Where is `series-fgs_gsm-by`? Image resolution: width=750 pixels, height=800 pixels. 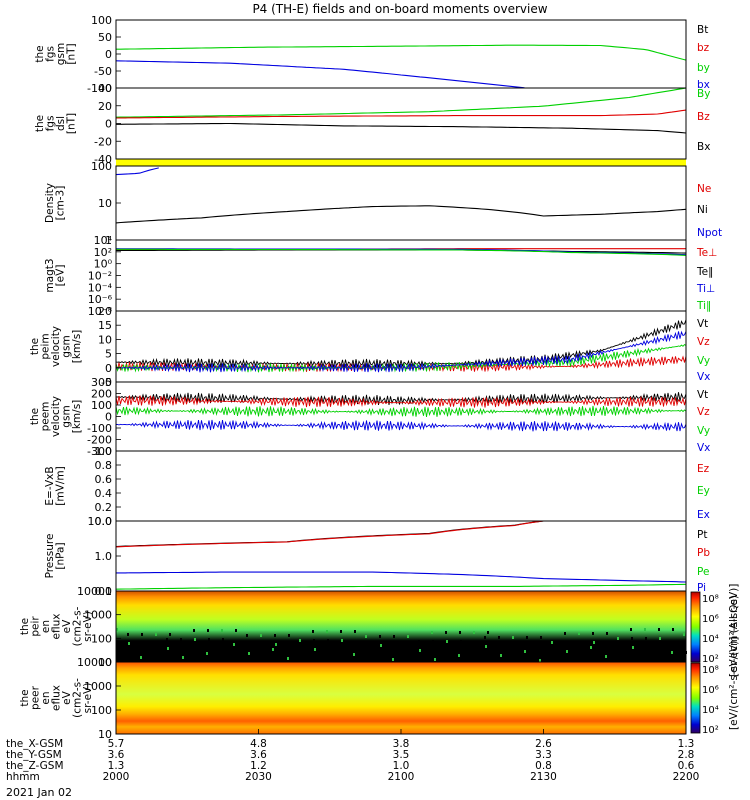 series-fgs_gsm-by is located at coordinates (401, 52).